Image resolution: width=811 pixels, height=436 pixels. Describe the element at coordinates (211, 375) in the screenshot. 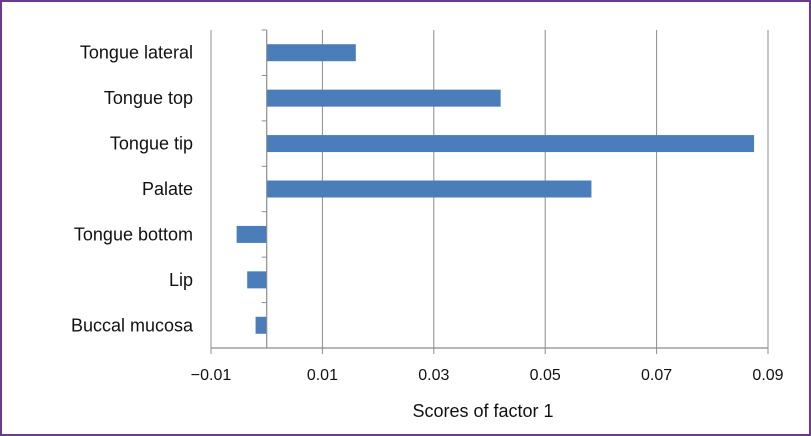

I see `x-tick-label: −0.01` at that location.